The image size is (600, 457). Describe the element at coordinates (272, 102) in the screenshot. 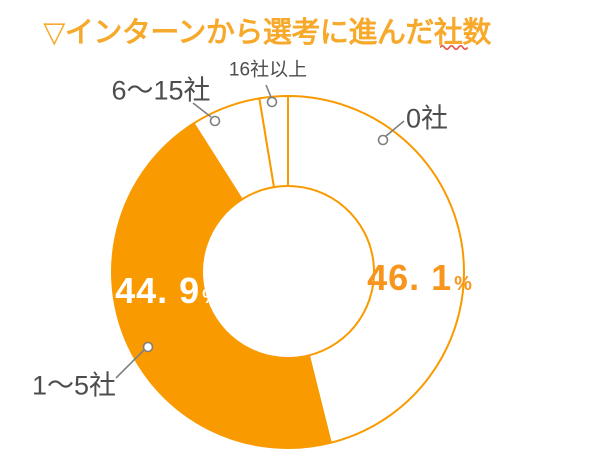

I see `leader-dot-16plus` at that location.